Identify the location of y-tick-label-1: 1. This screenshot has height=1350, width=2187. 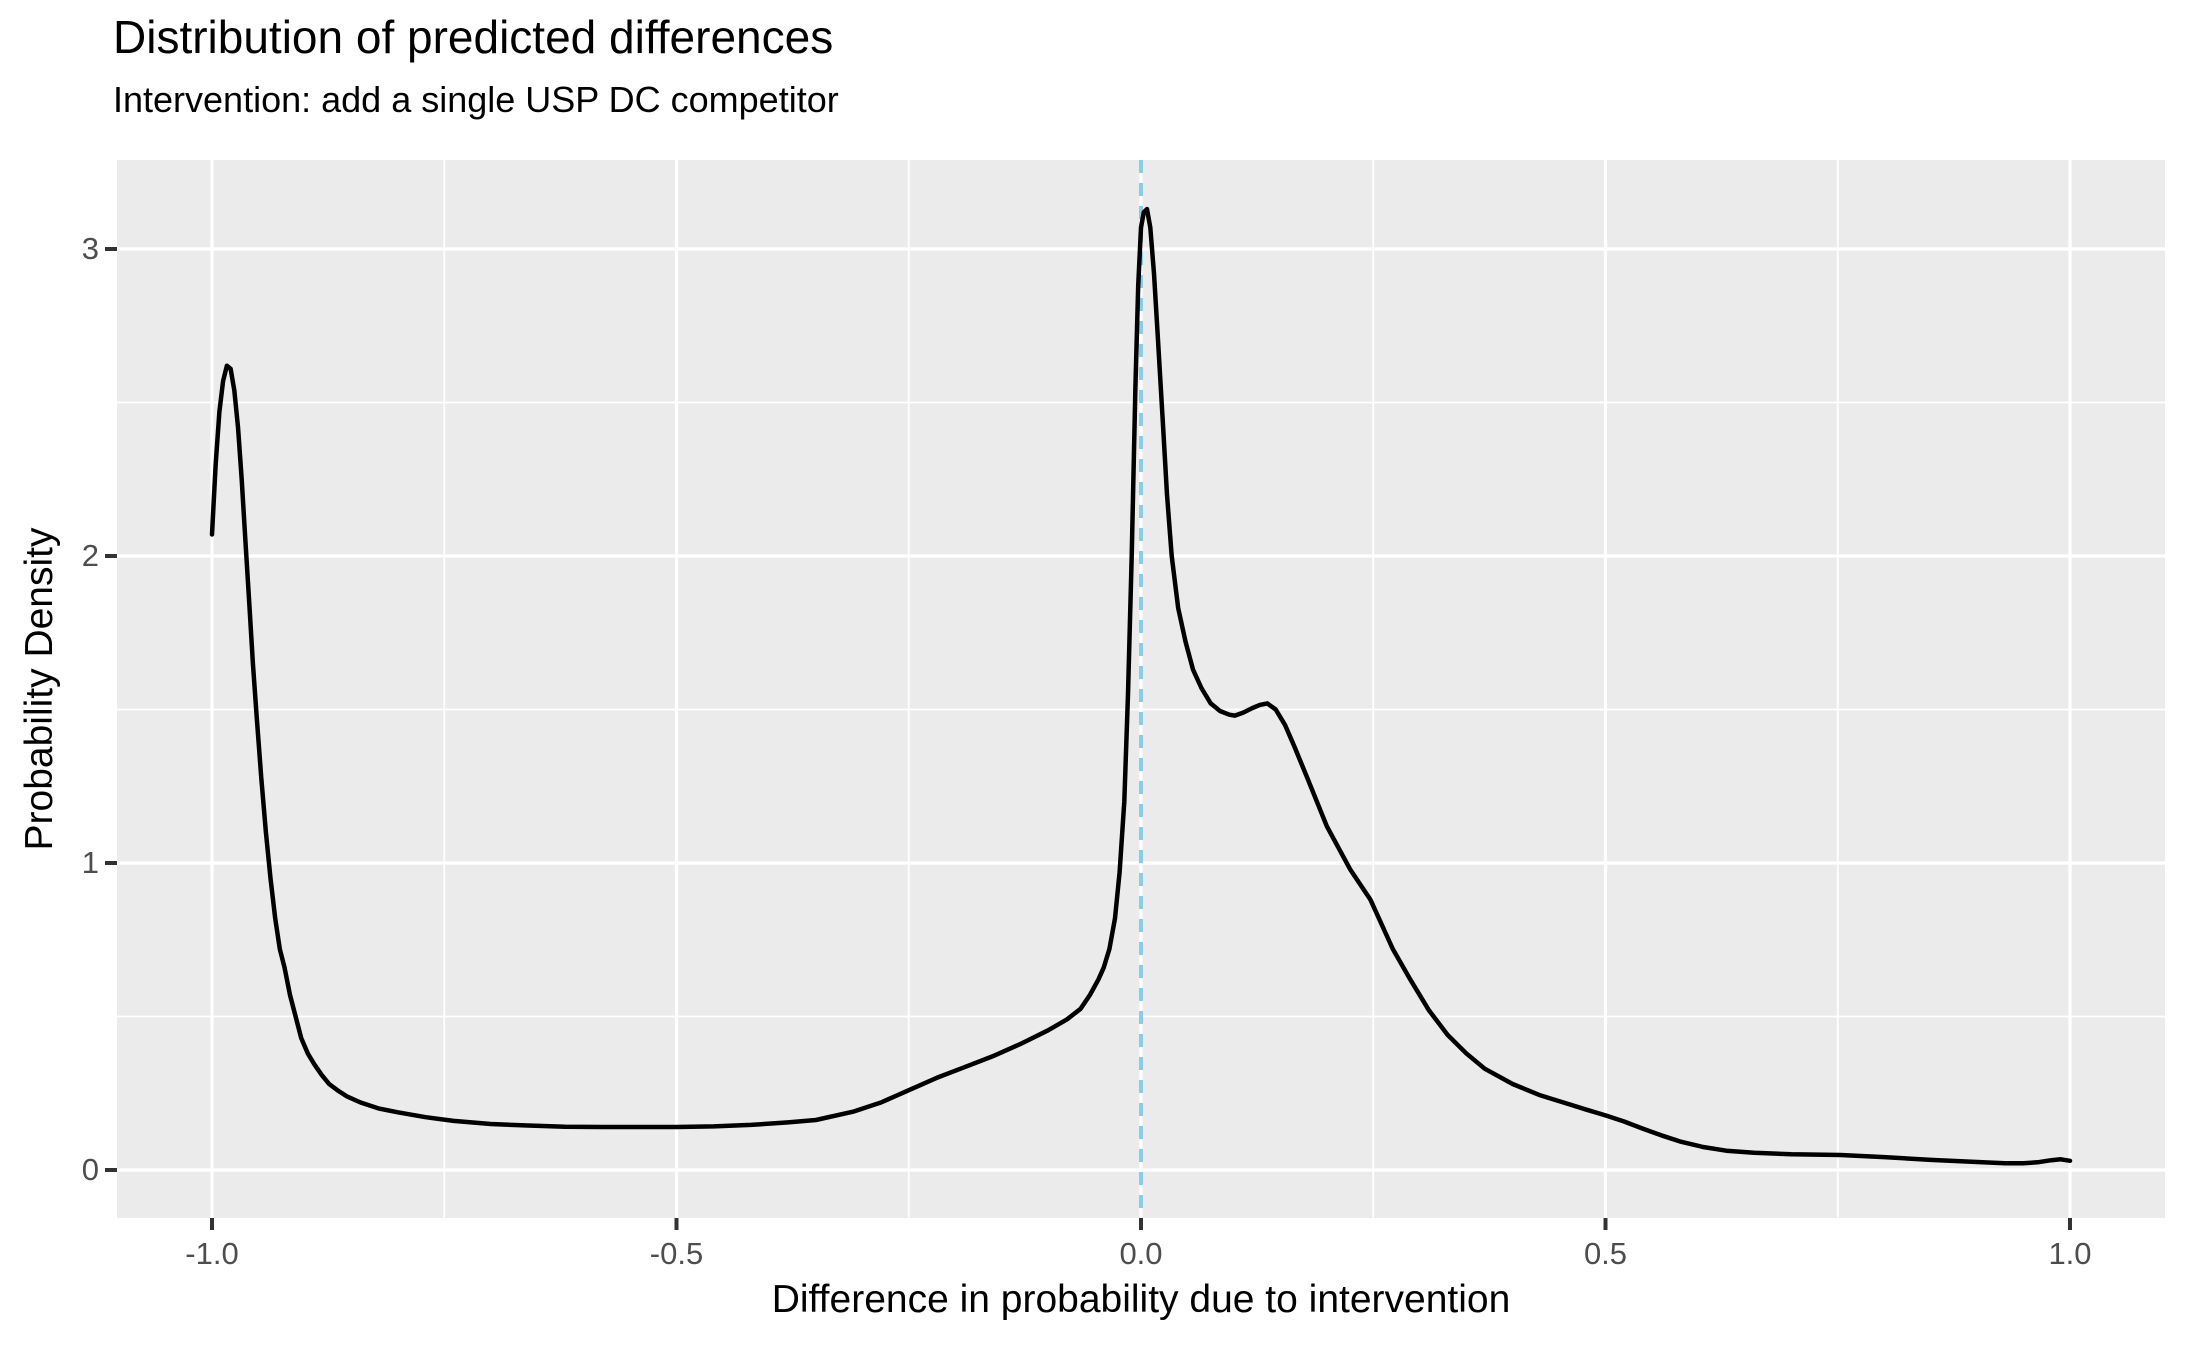
(90, 862).